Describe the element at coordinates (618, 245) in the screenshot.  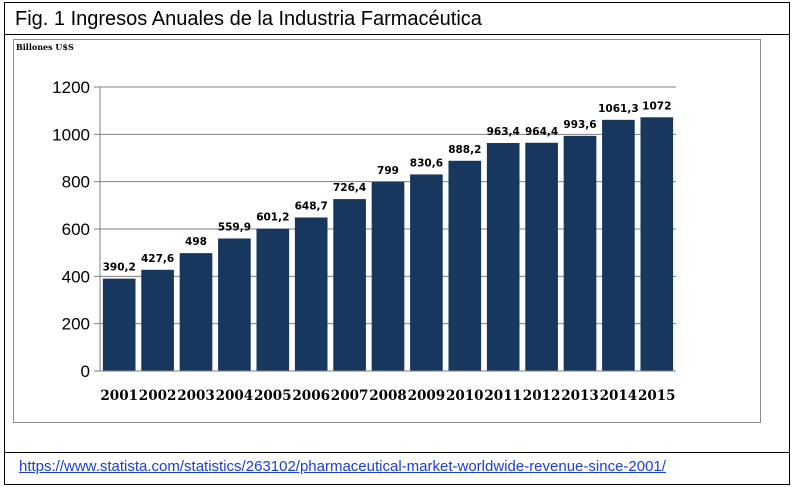
I see `bar-2014` at that location.